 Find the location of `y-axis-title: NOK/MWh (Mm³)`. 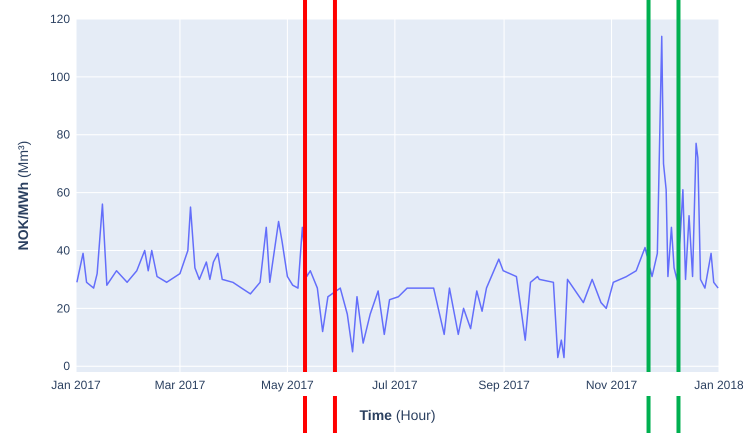

y-axis-title: NOK/MWh (Mm³) is located at coordinates (23, 195).